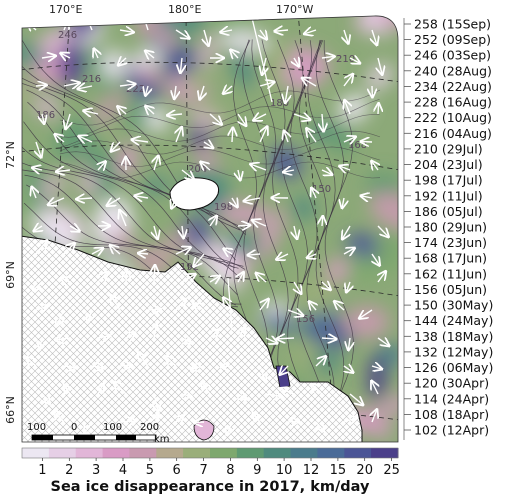 The height and width of the screenshot is (500, 515). I want to click on colorbar-tick-label: 10, so click(284, 470).